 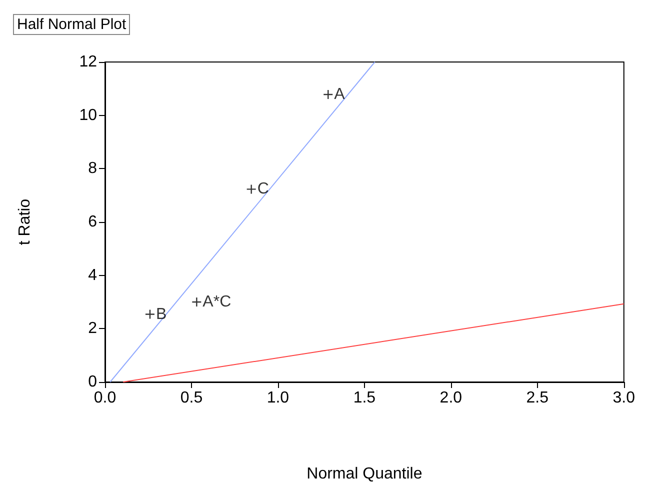 I want to click on x-tick-label: 2.0, so click(x=451, y=398).